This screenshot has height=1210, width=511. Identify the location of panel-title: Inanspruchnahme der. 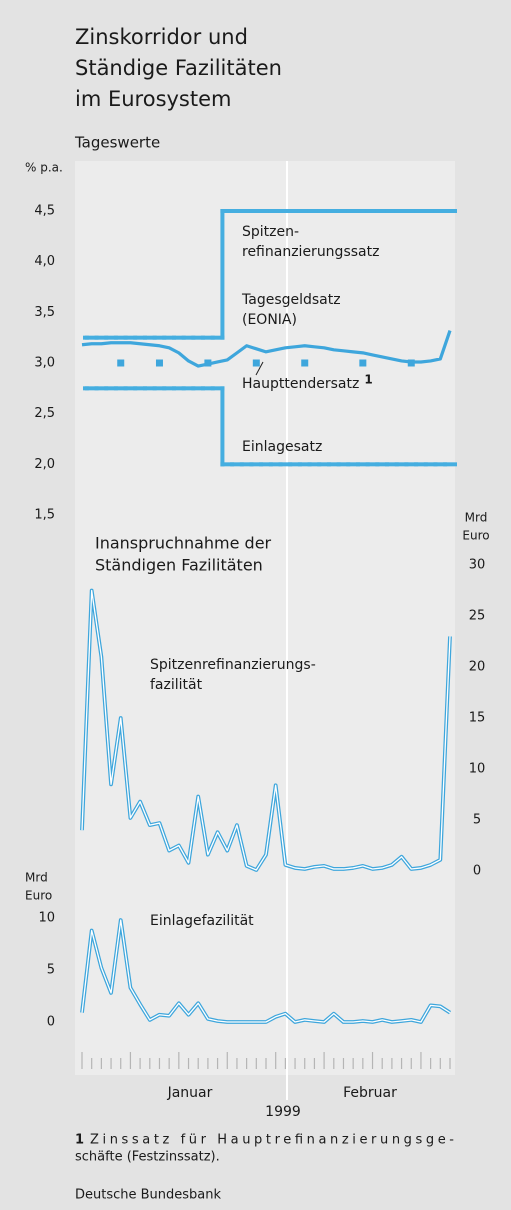
(183, 543).